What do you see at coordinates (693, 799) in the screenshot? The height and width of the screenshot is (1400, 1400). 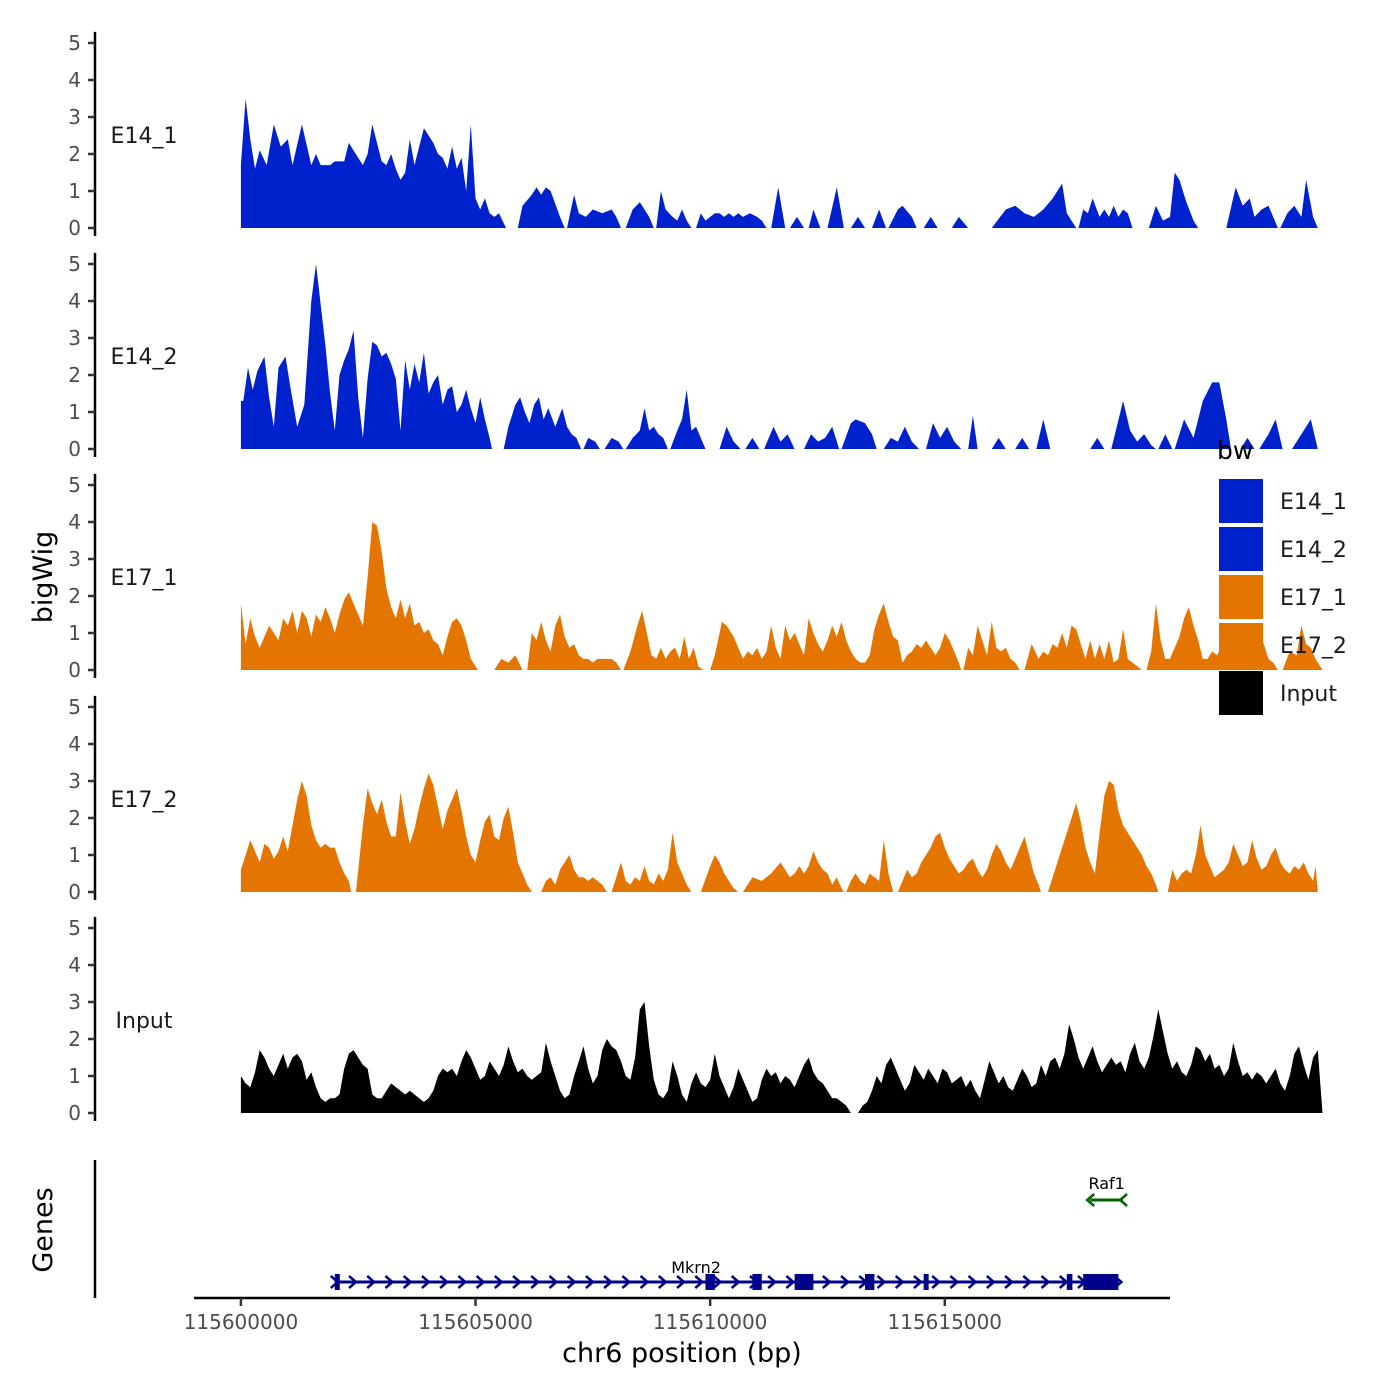 I see `track-E17_2: 0 1 2 3 4 5 E17_2` at bounding box center [693, 799].